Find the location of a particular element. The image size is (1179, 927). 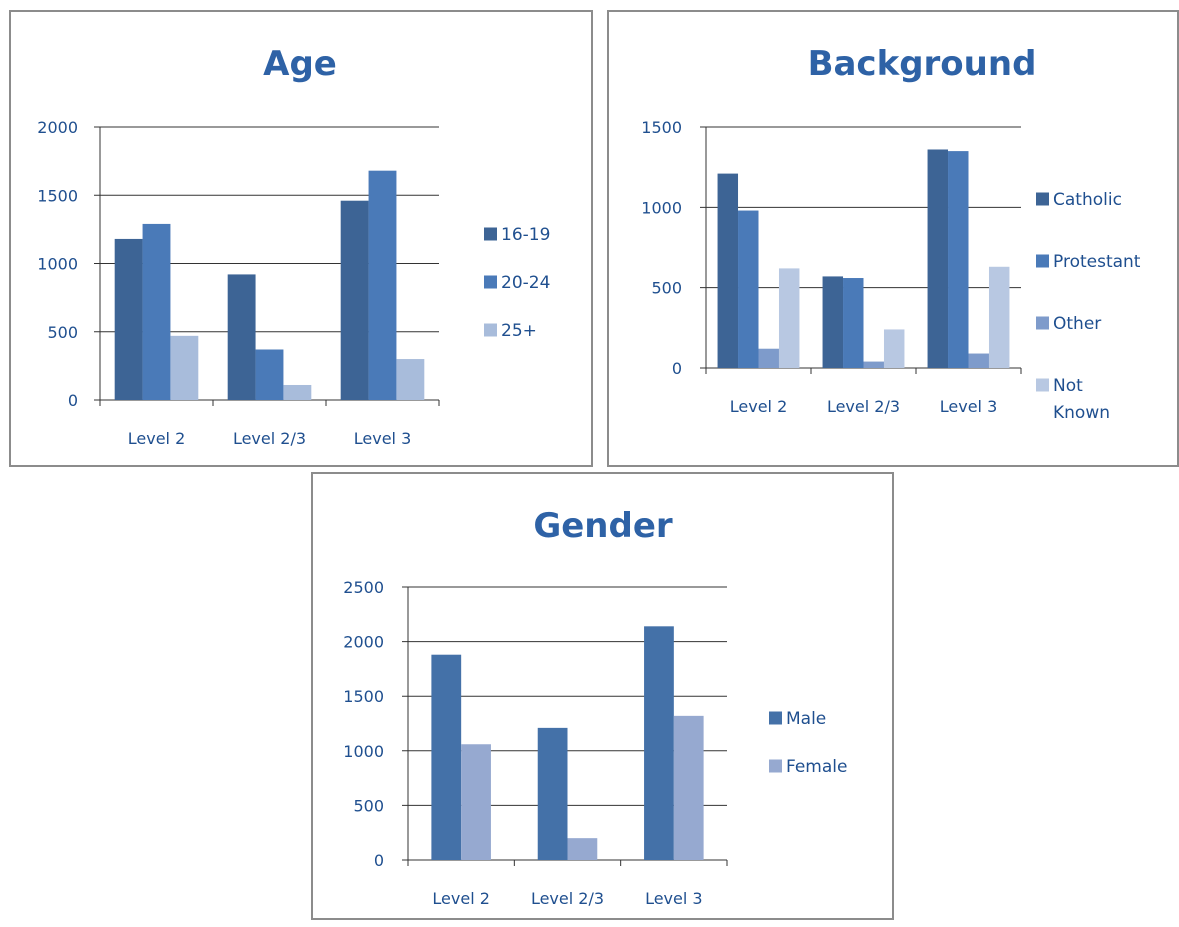

background-legend-swatch-catholic is located at coordinates (1042, 199).